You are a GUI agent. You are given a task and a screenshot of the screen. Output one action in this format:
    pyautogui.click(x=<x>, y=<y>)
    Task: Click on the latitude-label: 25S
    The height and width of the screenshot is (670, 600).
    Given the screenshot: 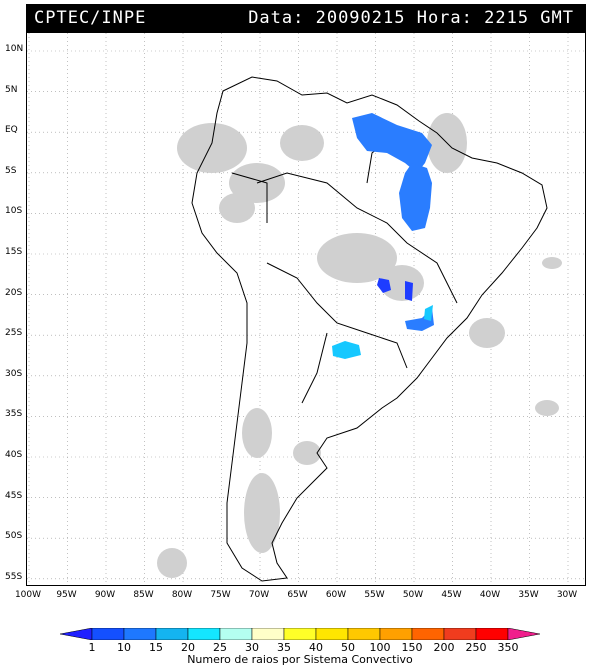 What is the action you would take?
    pyautogui.click(x=14, y=333)
    